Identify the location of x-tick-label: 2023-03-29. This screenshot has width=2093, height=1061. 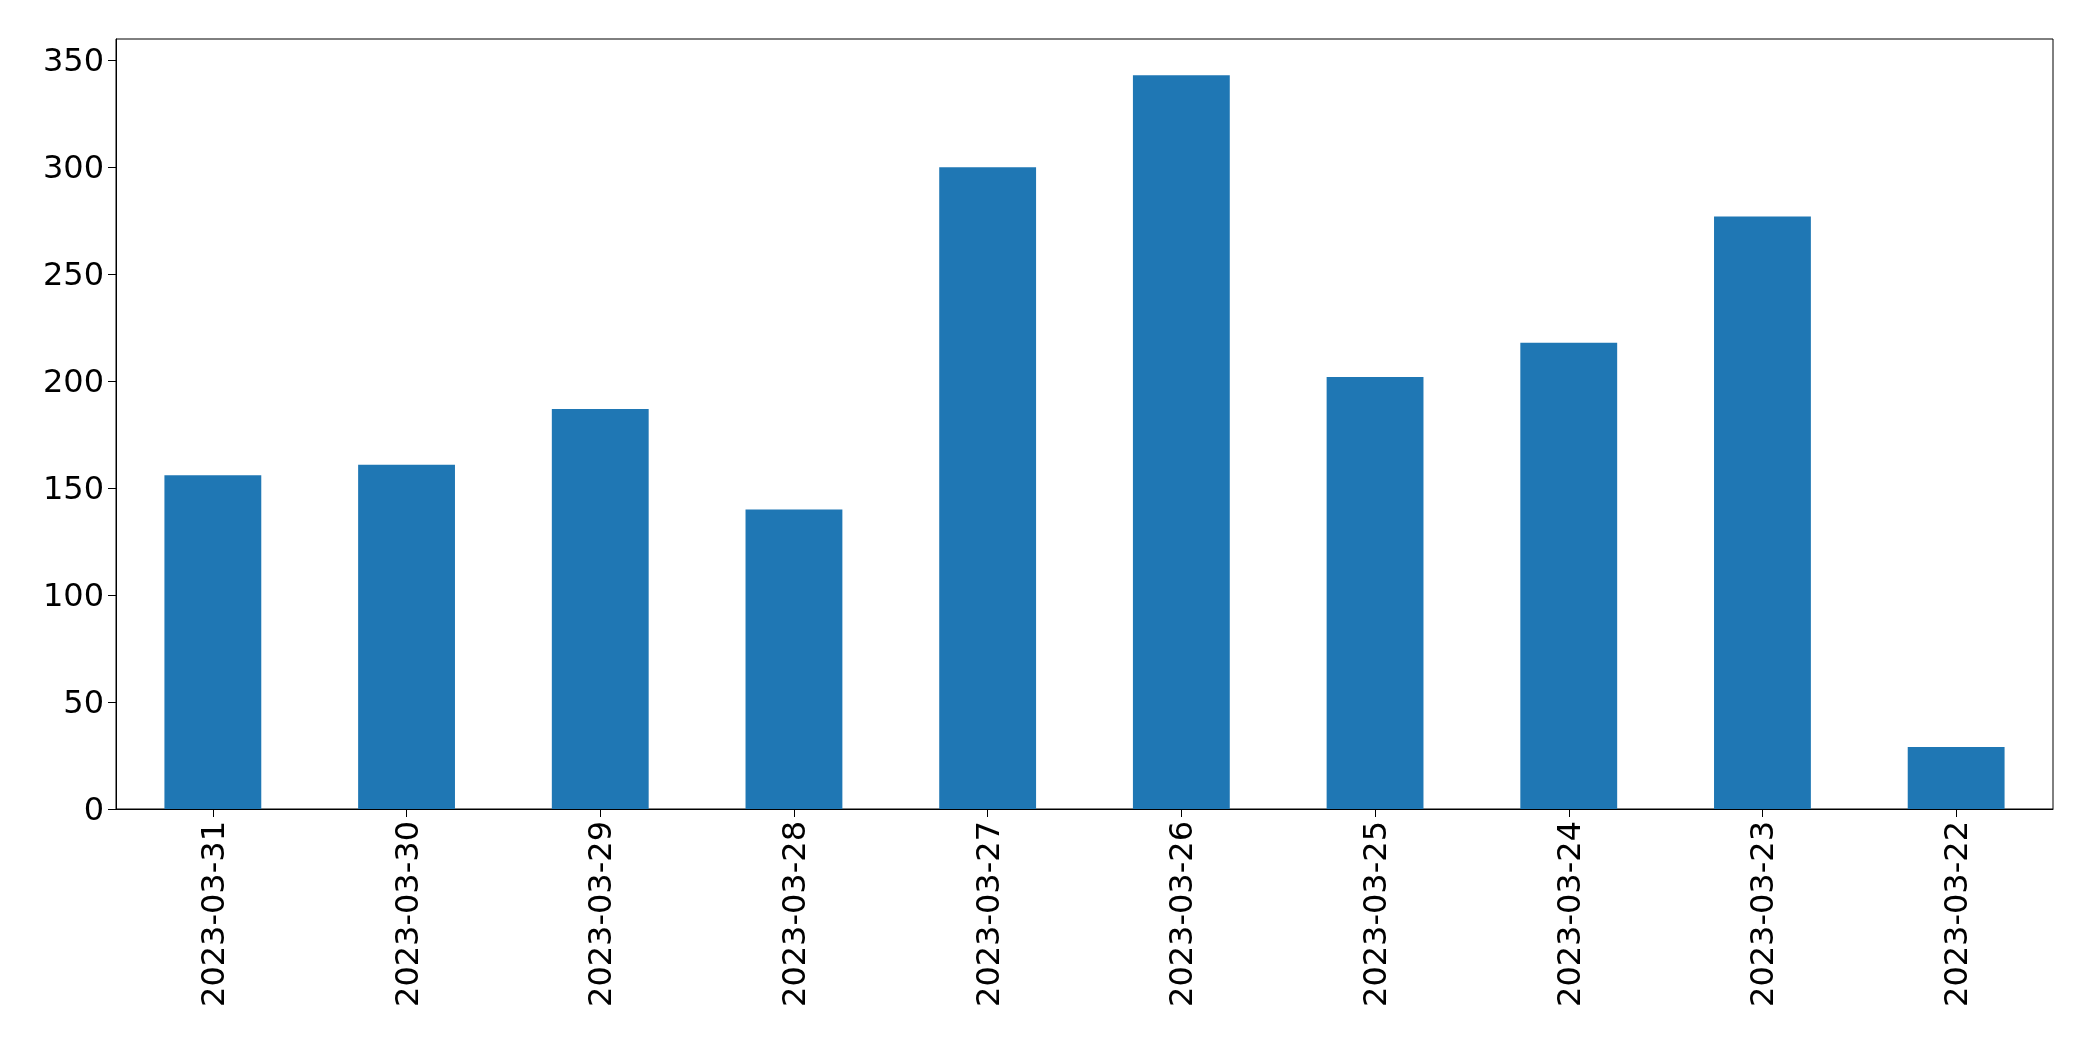
(600, 914).